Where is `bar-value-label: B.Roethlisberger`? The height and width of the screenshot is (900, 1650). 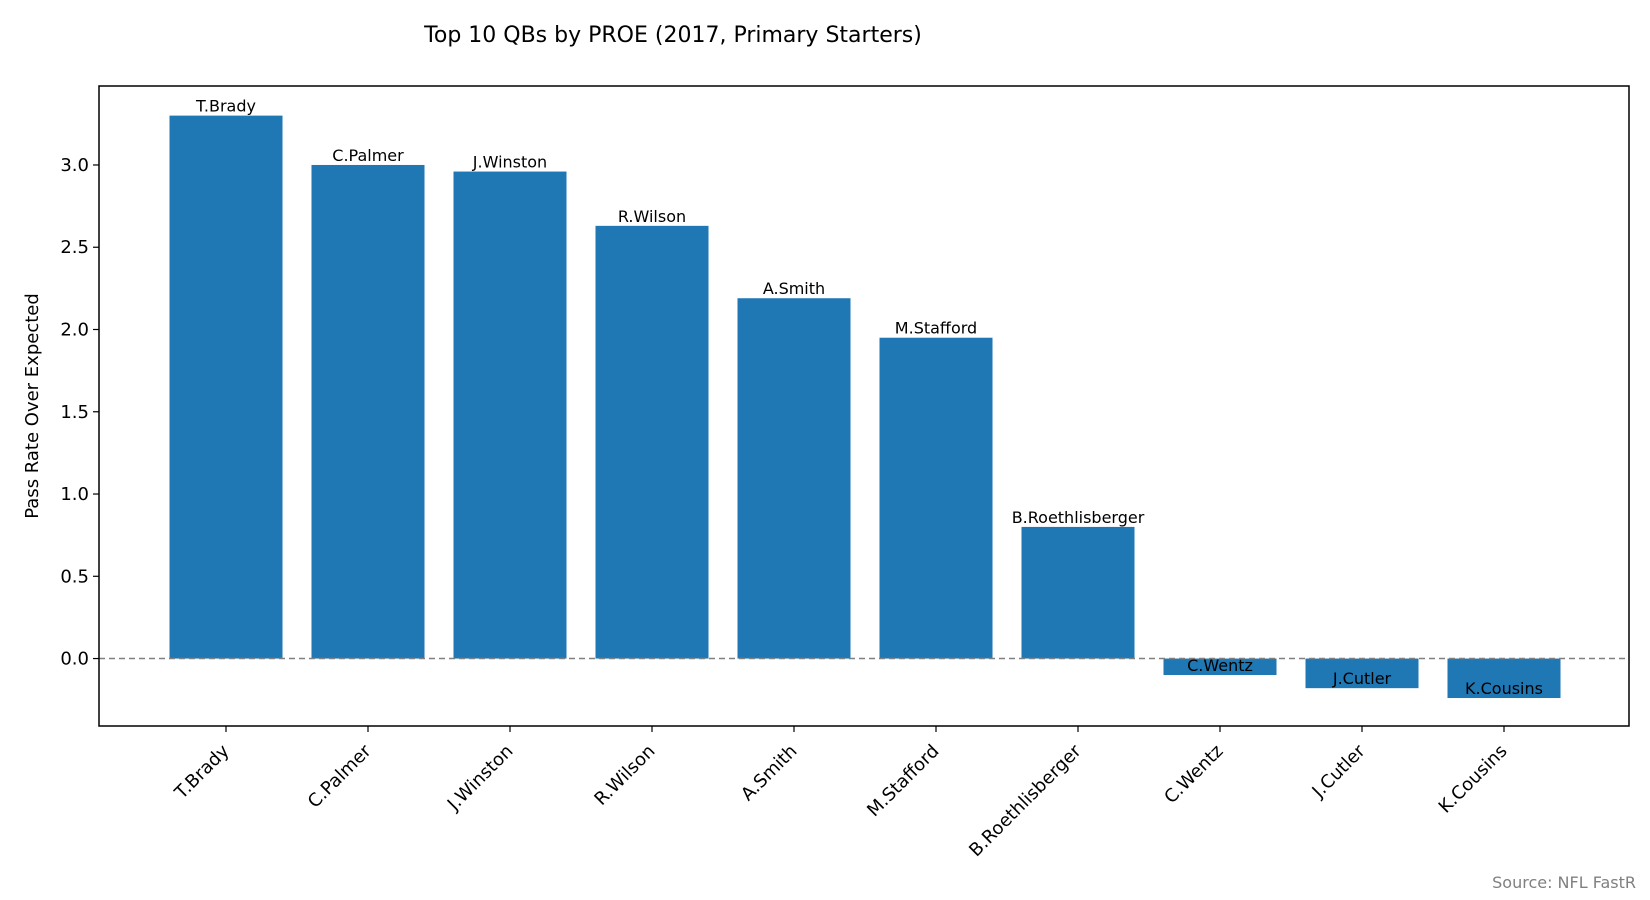 bar-value-label: B.Roethlisberger is located at coordinates (1078, 517).